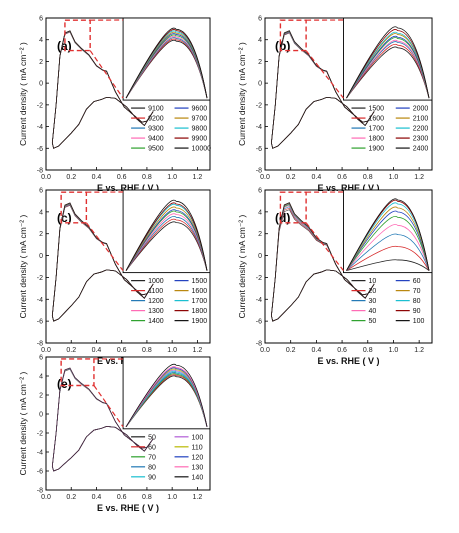 The width and height of the screenshot is (459, 533). What do you see at coordinates (348, 188) in the screenshot?
I see `x-axis-label: E vs. RHE ( V )` at bounding box center [348, 188].